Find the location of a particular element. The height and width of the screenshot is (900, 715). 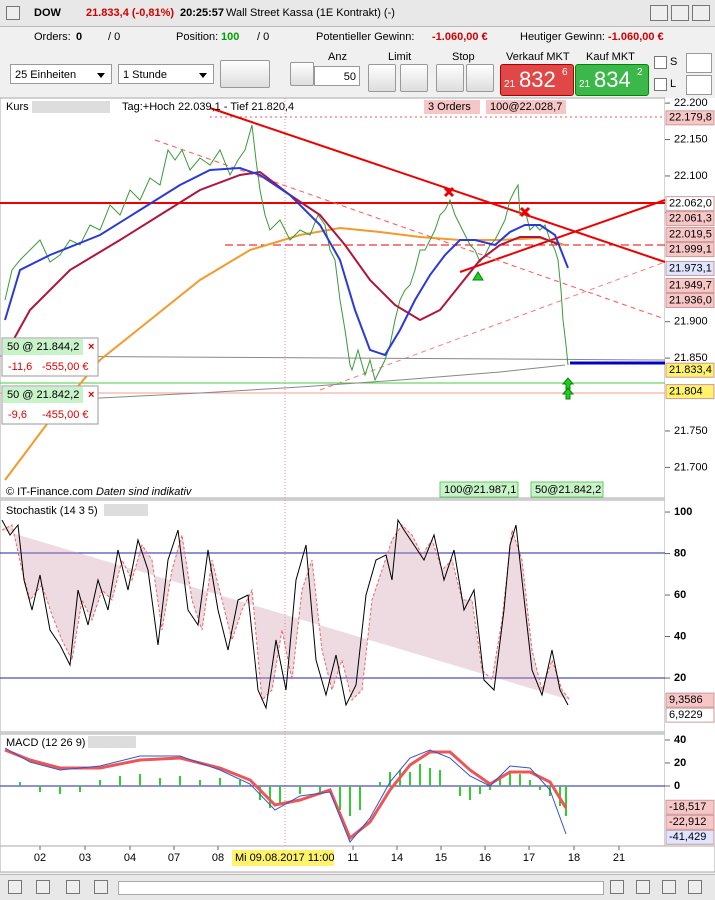

x-tick-label: 18 is located at coordinates (574, 858).